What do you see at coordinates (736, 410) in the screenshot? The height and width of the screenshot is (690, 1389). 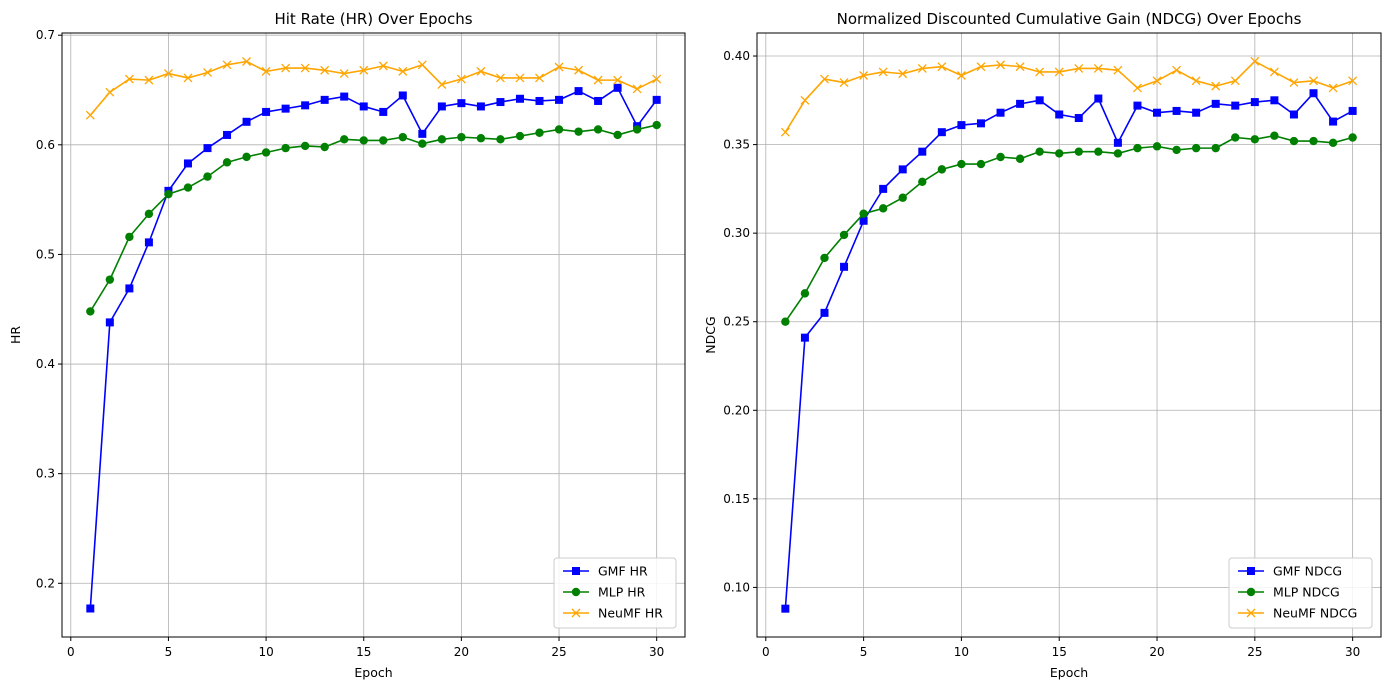 I see `y-tick-label: 0.20` at bounding box center [736, 410].